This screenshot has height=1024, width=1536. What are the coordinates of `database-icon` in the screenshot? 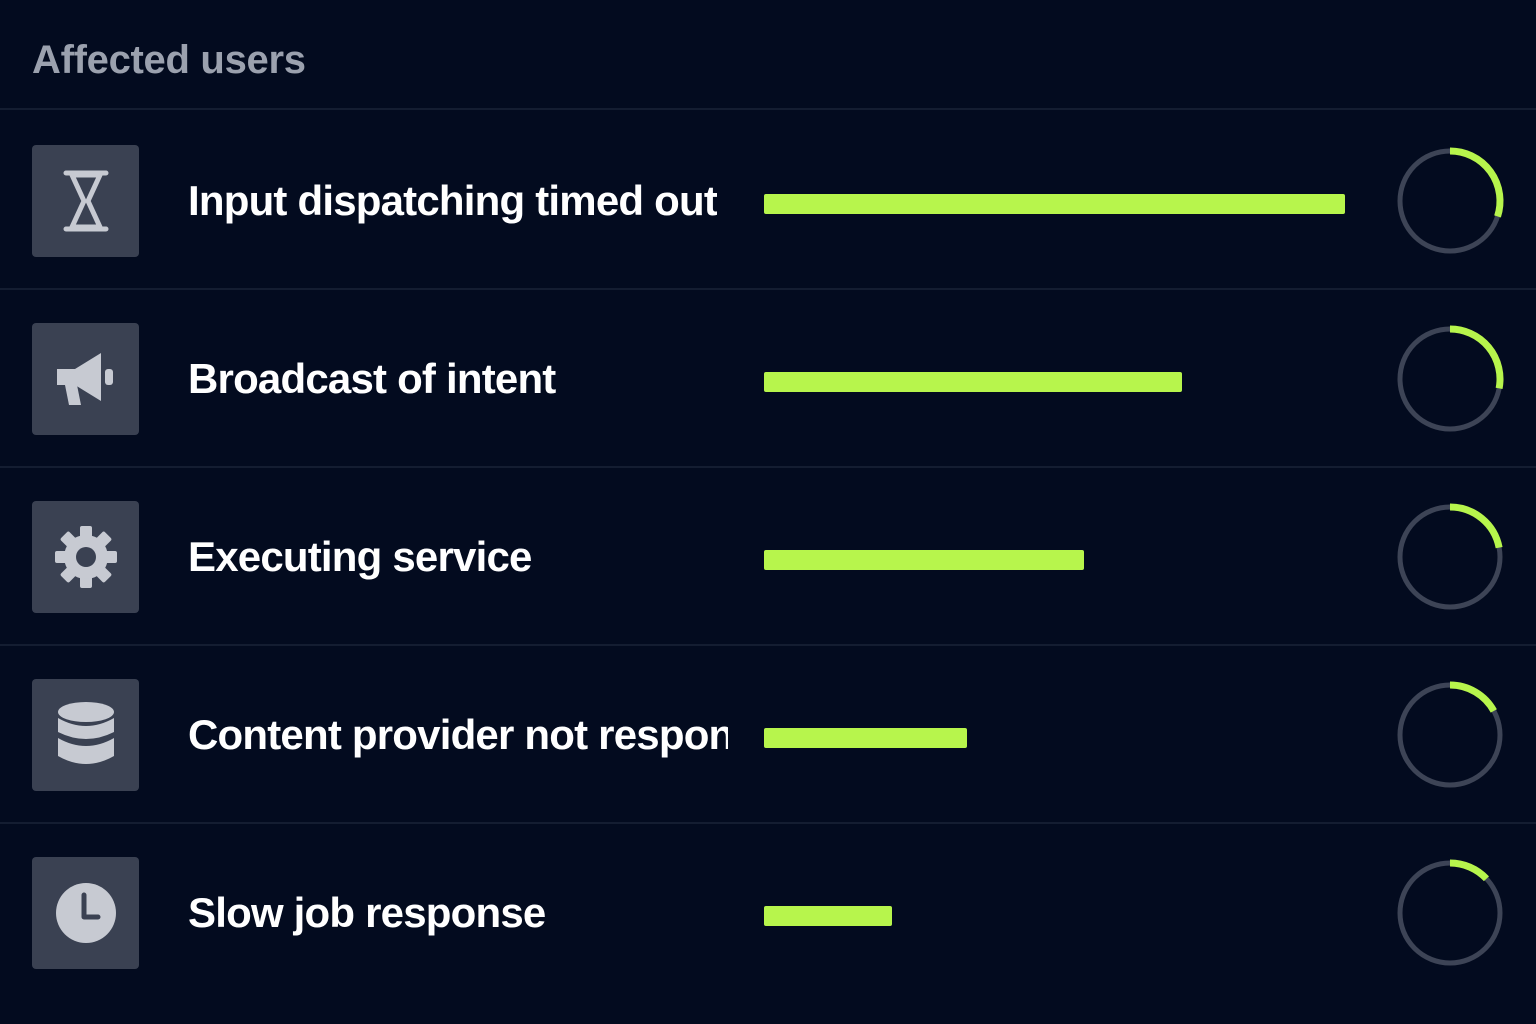 It's located at (86, 735).